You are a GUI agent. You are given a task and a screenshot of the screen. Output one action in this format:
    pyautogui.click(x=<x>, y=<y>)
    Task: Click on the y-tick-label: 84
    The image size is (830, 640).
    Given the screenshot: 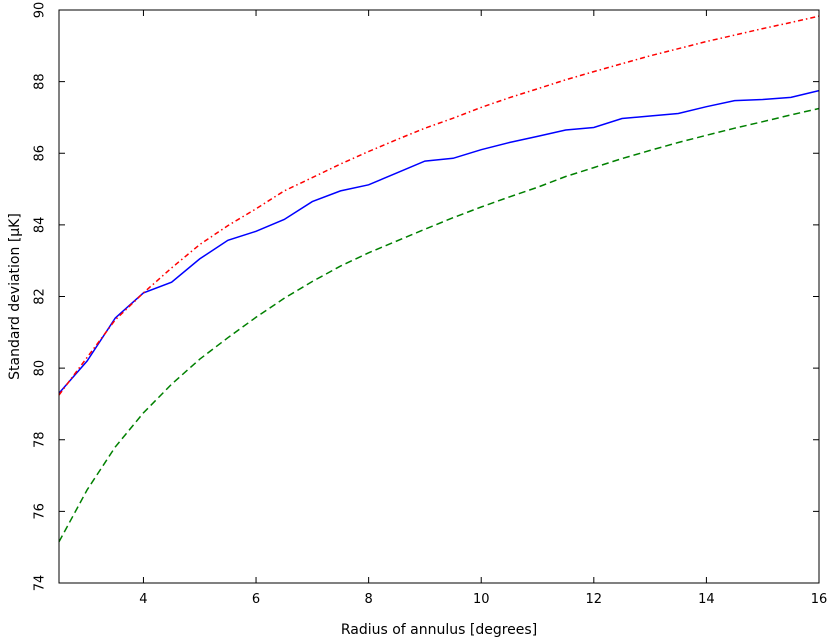 What is the action you would take?
    pyautogui.click(x=40, y=225)
    